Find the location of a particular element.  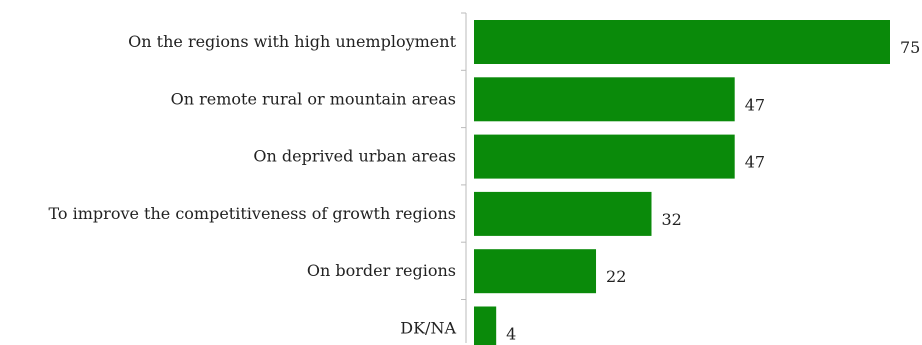

axis-ticks is located at coordinates (463, 156).